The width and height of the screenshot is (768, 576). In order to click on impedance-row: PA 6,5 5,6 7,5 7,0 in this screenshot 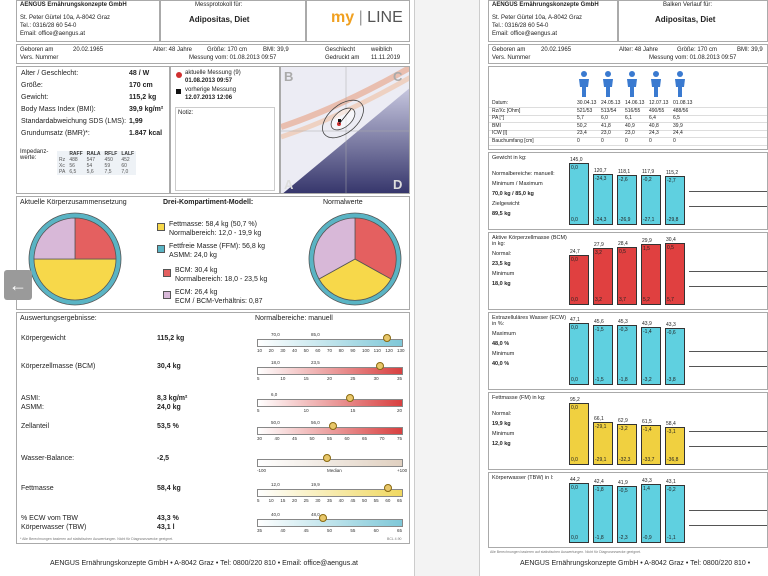, I will do `click(96, 172)`.